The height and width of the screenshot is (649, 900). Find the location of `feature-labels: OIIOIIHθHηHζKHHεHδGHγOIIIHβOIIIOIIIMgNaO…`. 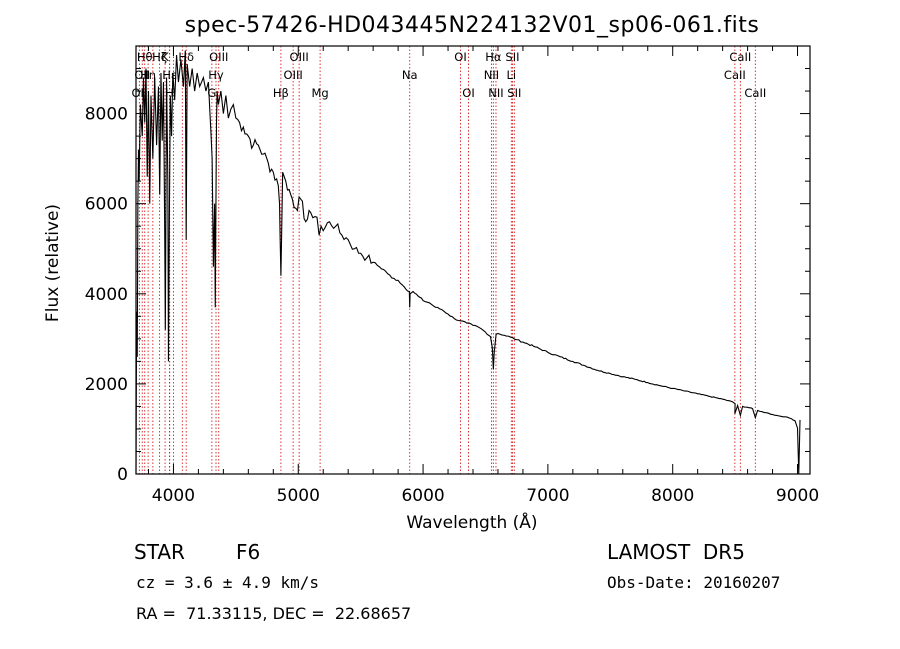

feature-labels: OIIOIIHθHηHζKHHεHδGHγOIIIHβOIIIOIIIMgNaO… is located at coordinates (448, 75).